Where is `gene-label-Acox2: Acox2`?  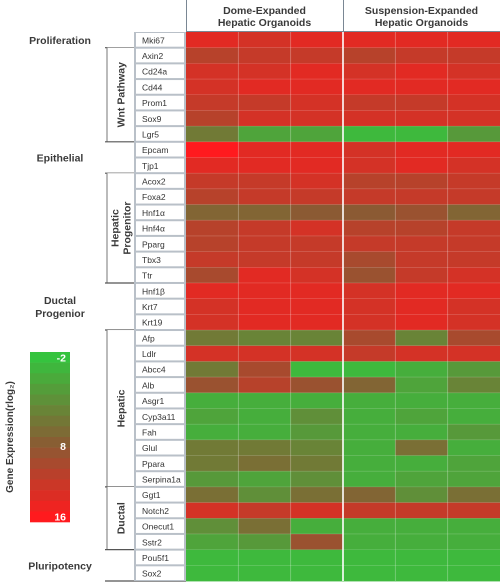
gene-label-Acox2: Acox2 is located at coordinates (154, 182).